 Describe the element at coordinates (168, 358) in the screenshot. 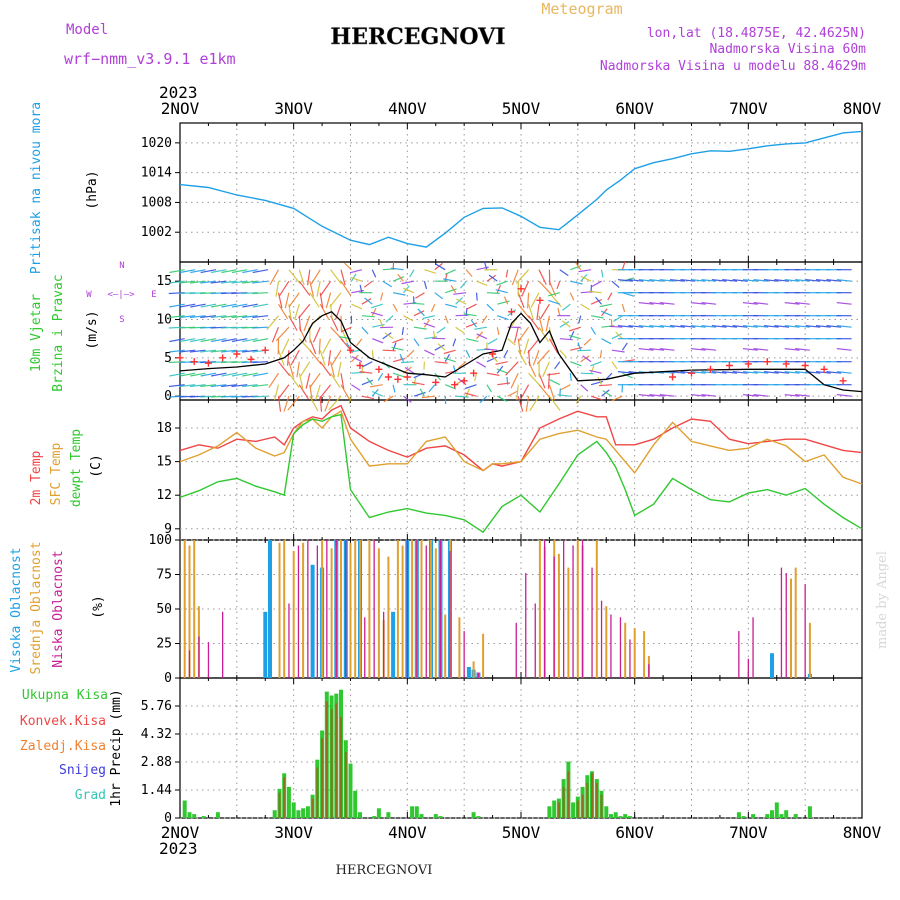

I see `ytick-label-wind: 5` at that location.